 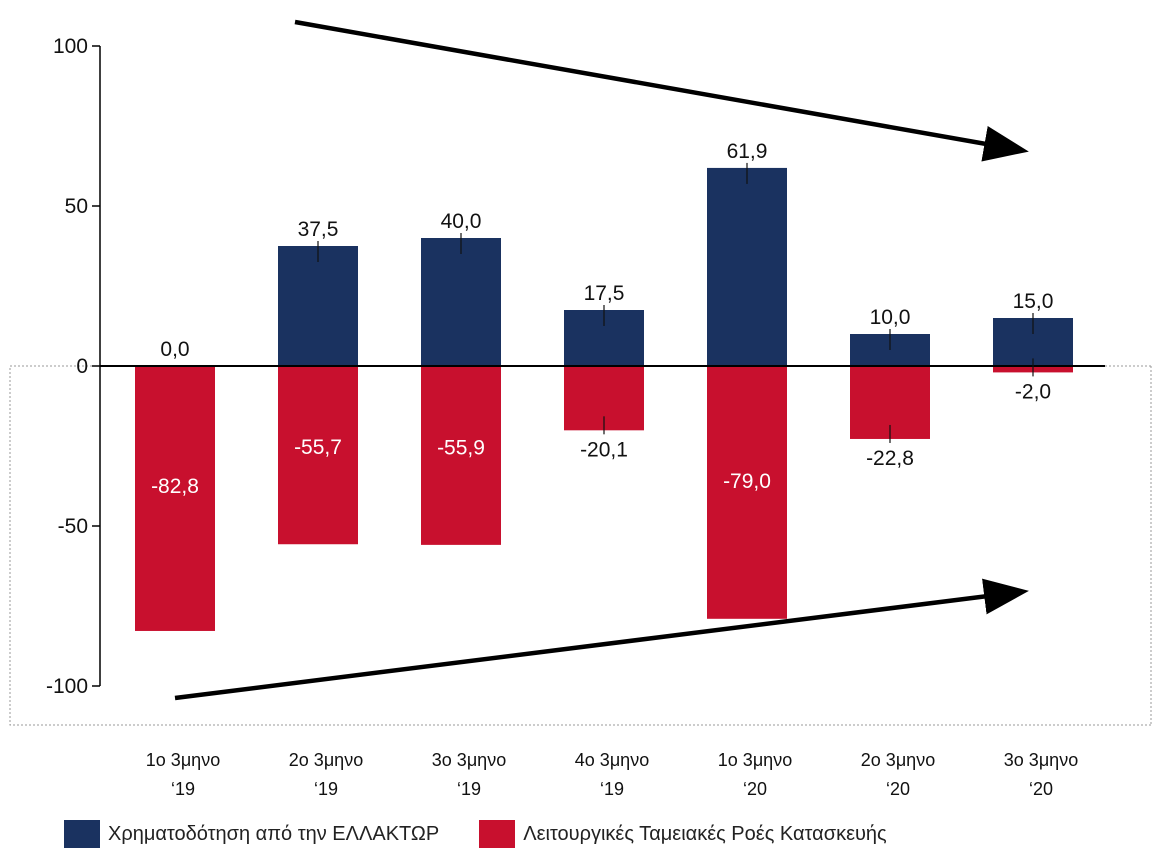 I want to click on data-label-funding: 10,0, so click(x=890, y=317).